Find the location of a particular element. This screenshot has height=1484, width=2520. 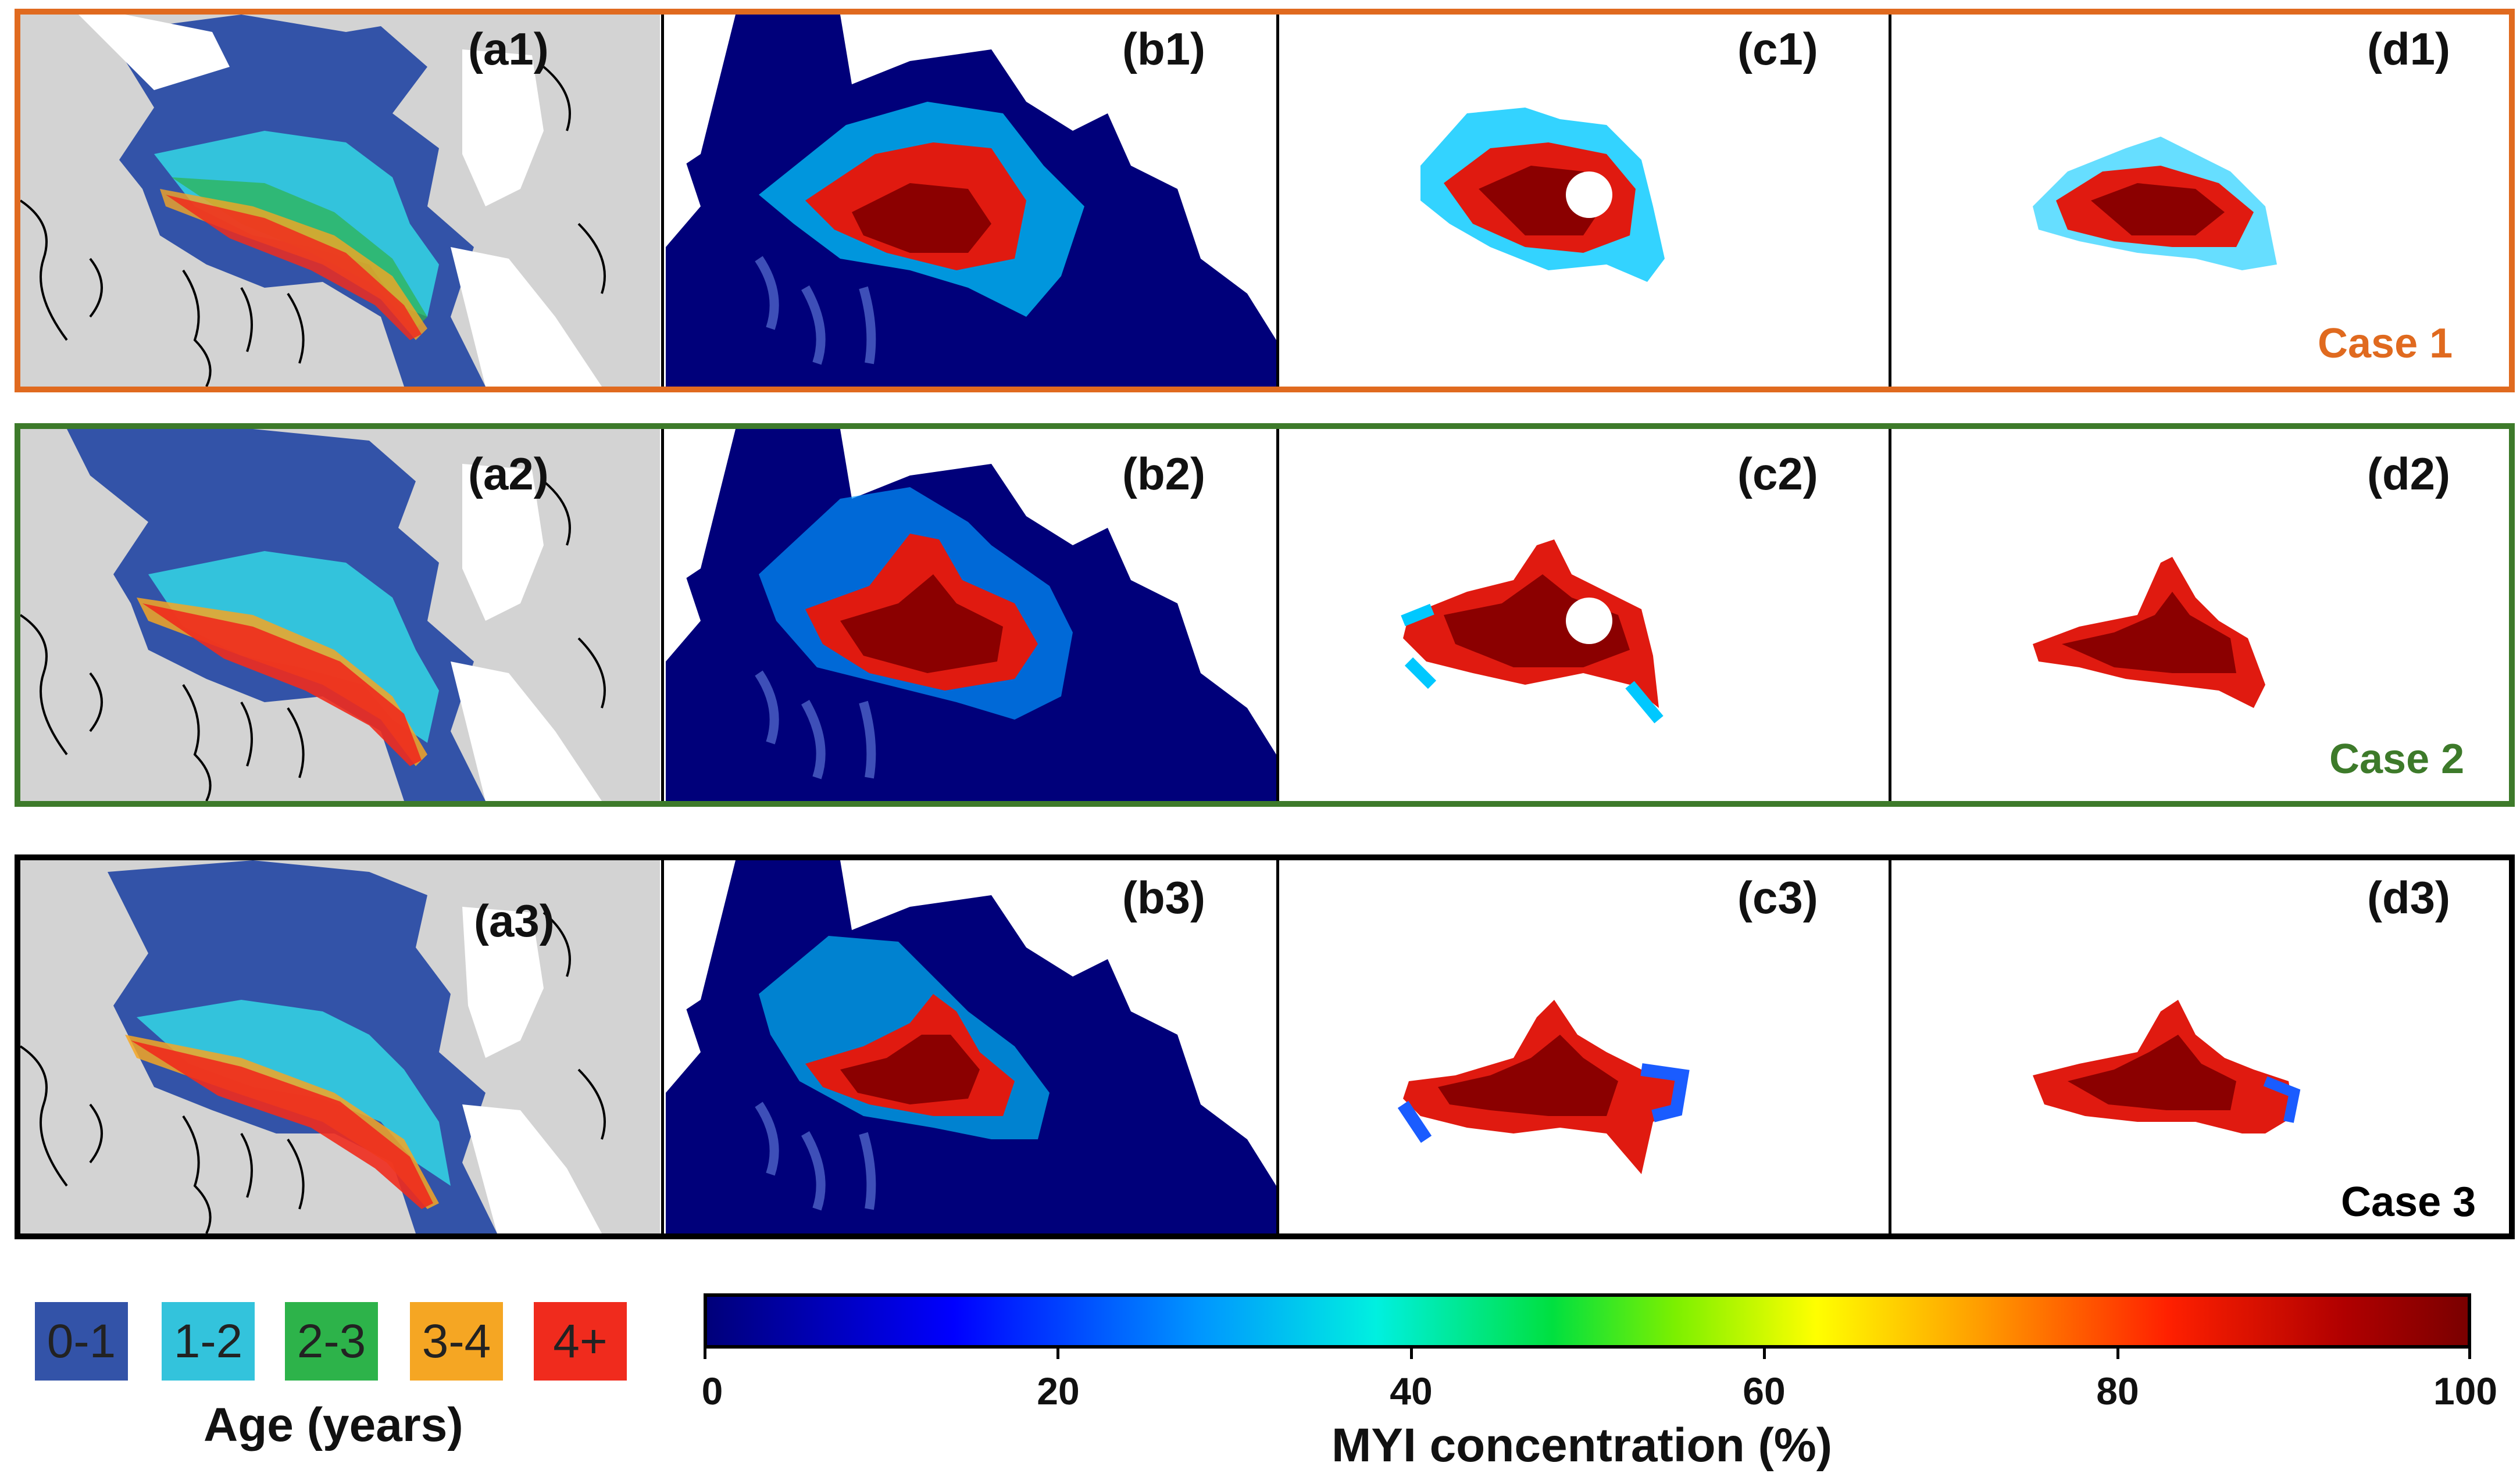

age-legend-3-4: 3-4 is located at coordinates (456, 1341).